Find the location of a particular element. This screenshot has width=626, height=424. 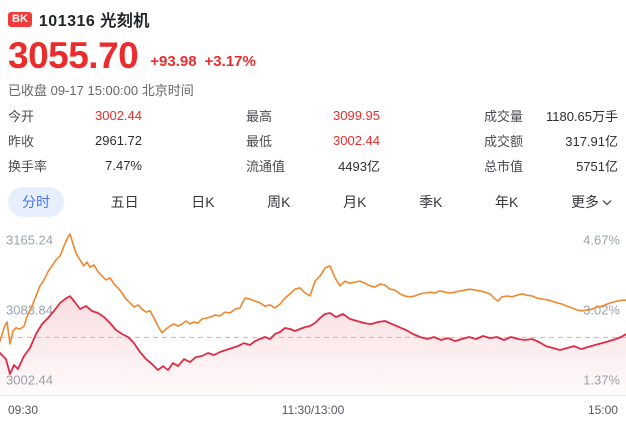

stat-row-open: 今开 3002.44 is located at coordinates (75, 115).